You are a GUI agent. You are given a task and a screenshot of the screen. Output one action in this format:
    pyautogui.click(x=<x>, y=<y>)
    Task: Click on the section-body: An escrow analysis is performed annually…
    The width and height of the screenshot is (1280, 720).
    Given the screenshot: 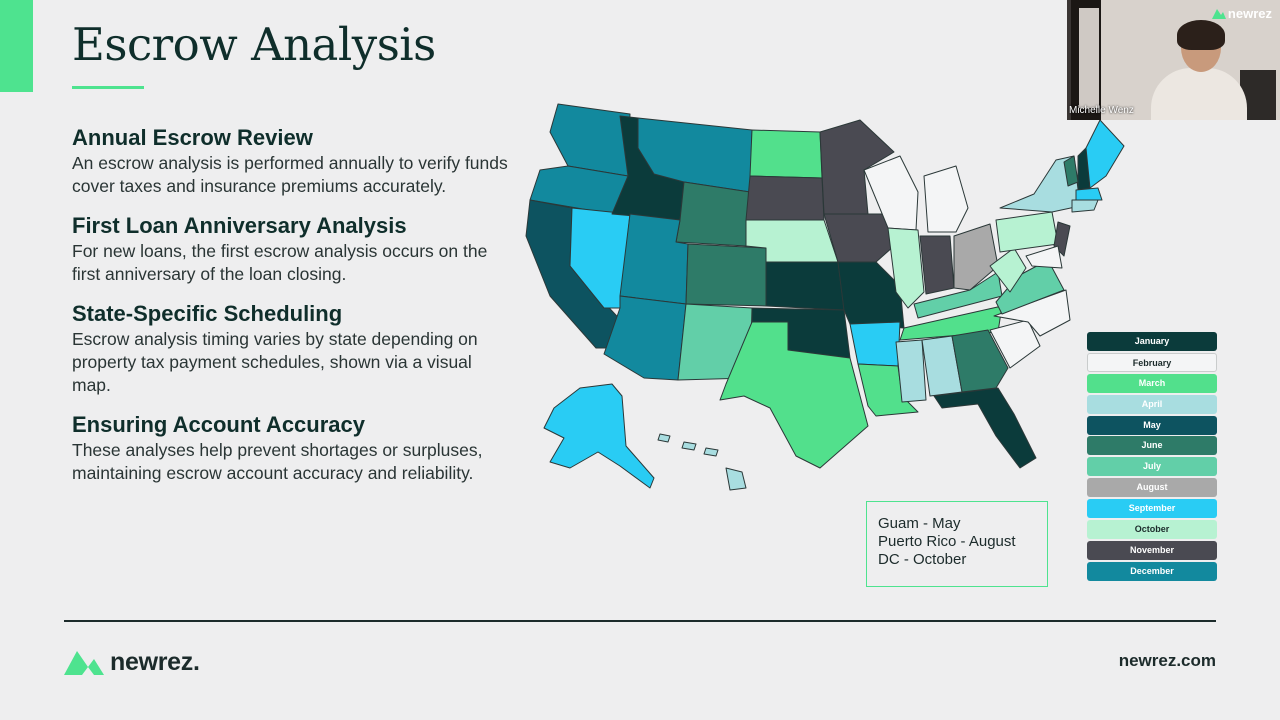 What is the action you would take?
    pyautogui.click(x=290, y=174)
    